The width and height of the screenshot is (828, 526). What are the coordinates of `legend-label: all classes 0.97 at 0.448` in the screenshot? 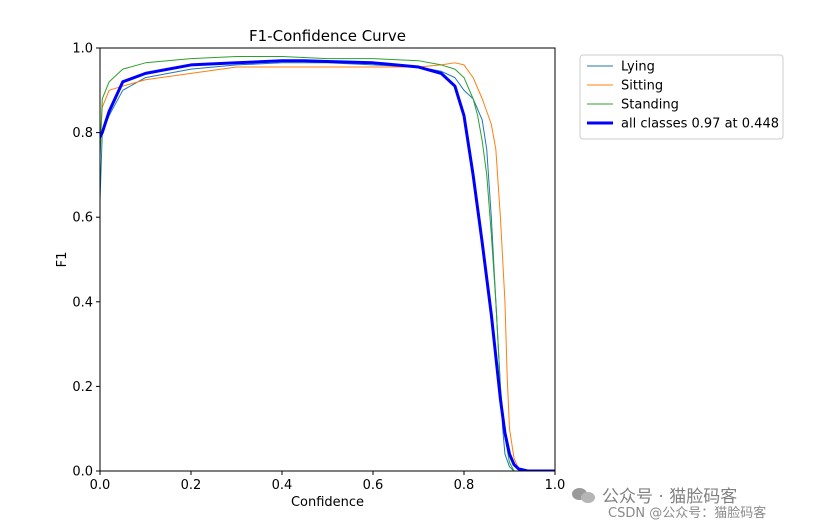 It's located at (700, 124).